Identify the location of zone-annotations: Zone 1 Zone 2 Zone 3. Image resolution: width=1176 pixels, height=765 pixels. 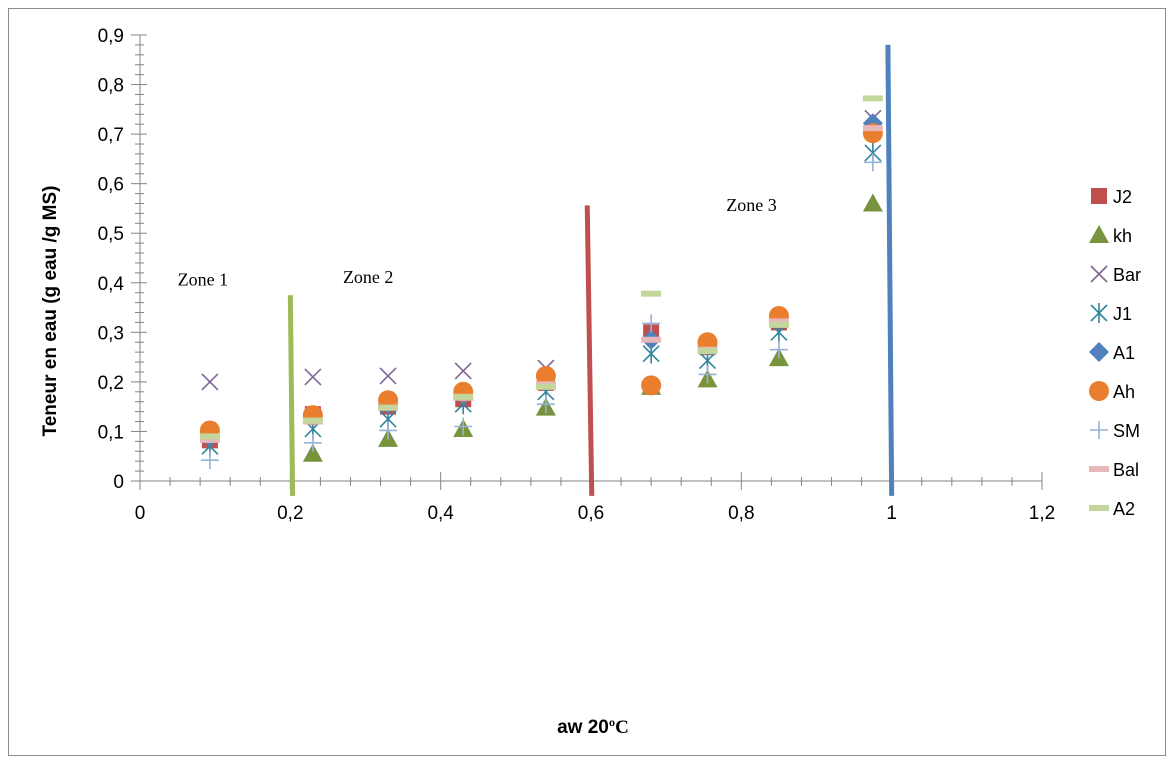
(477, 242).